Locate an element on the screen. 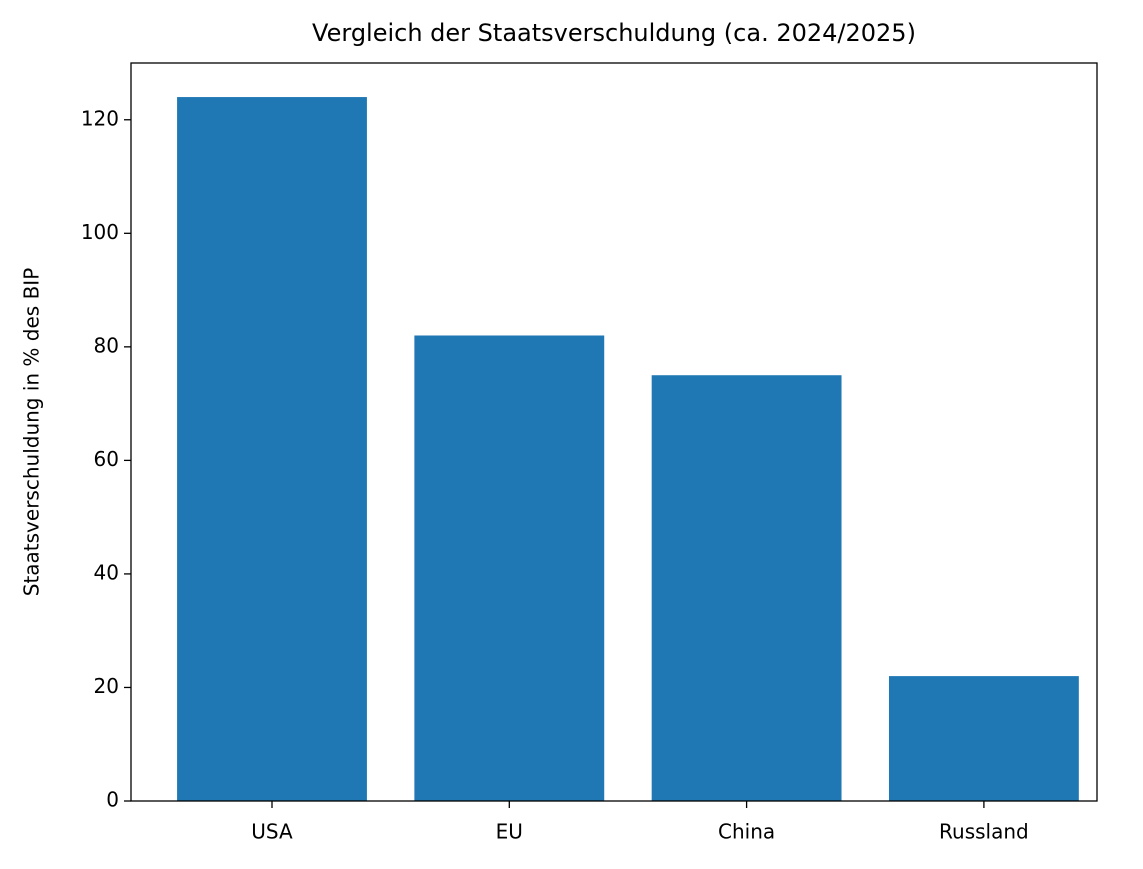  x-tick-label: USA is located at coordinates (272, 832).